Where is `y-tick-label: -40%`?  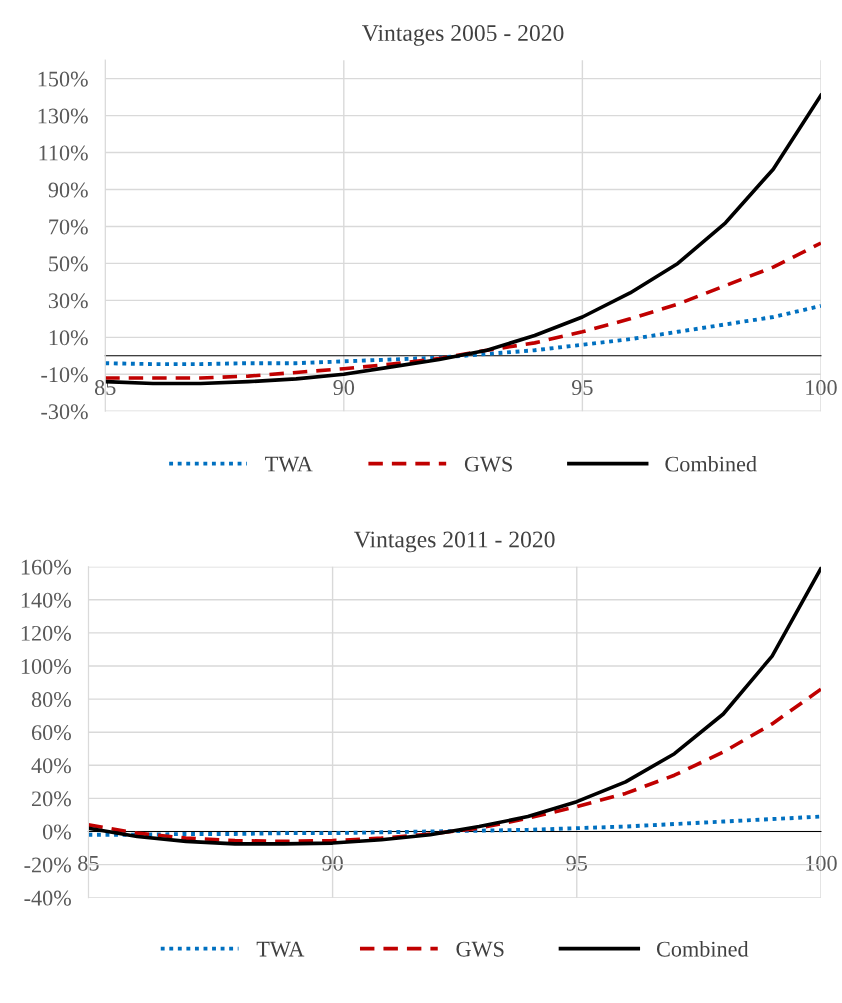 y-tick-label: -40% is located at coordinates (47, 898).